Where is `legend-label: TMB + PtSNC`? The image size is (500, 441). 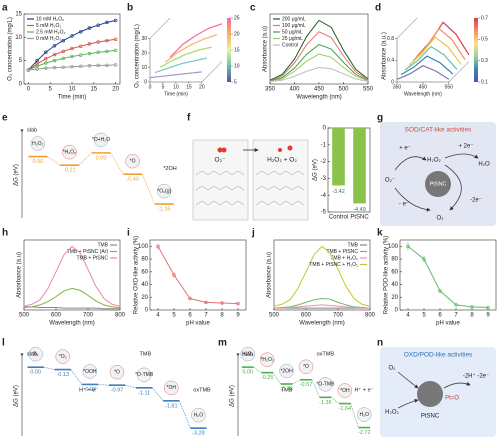
legend-label: TMB + PtSNC is located at coordinates (342, 252).